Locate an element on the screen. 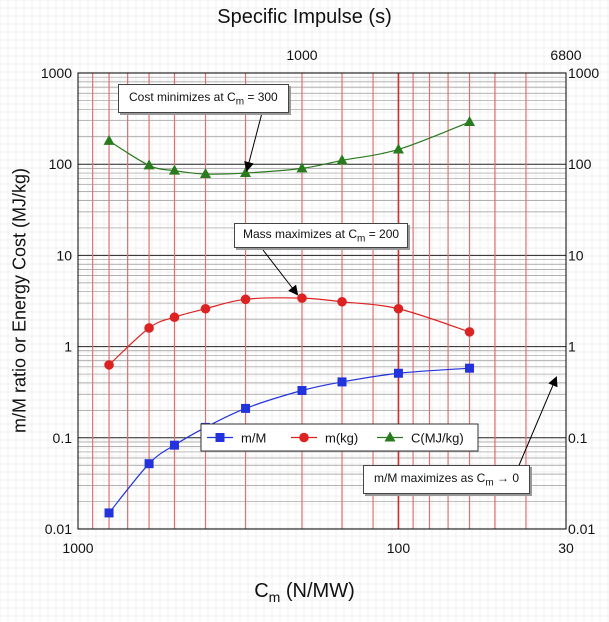  series-C(MJ/kg) is located at coordinates (289, 147).